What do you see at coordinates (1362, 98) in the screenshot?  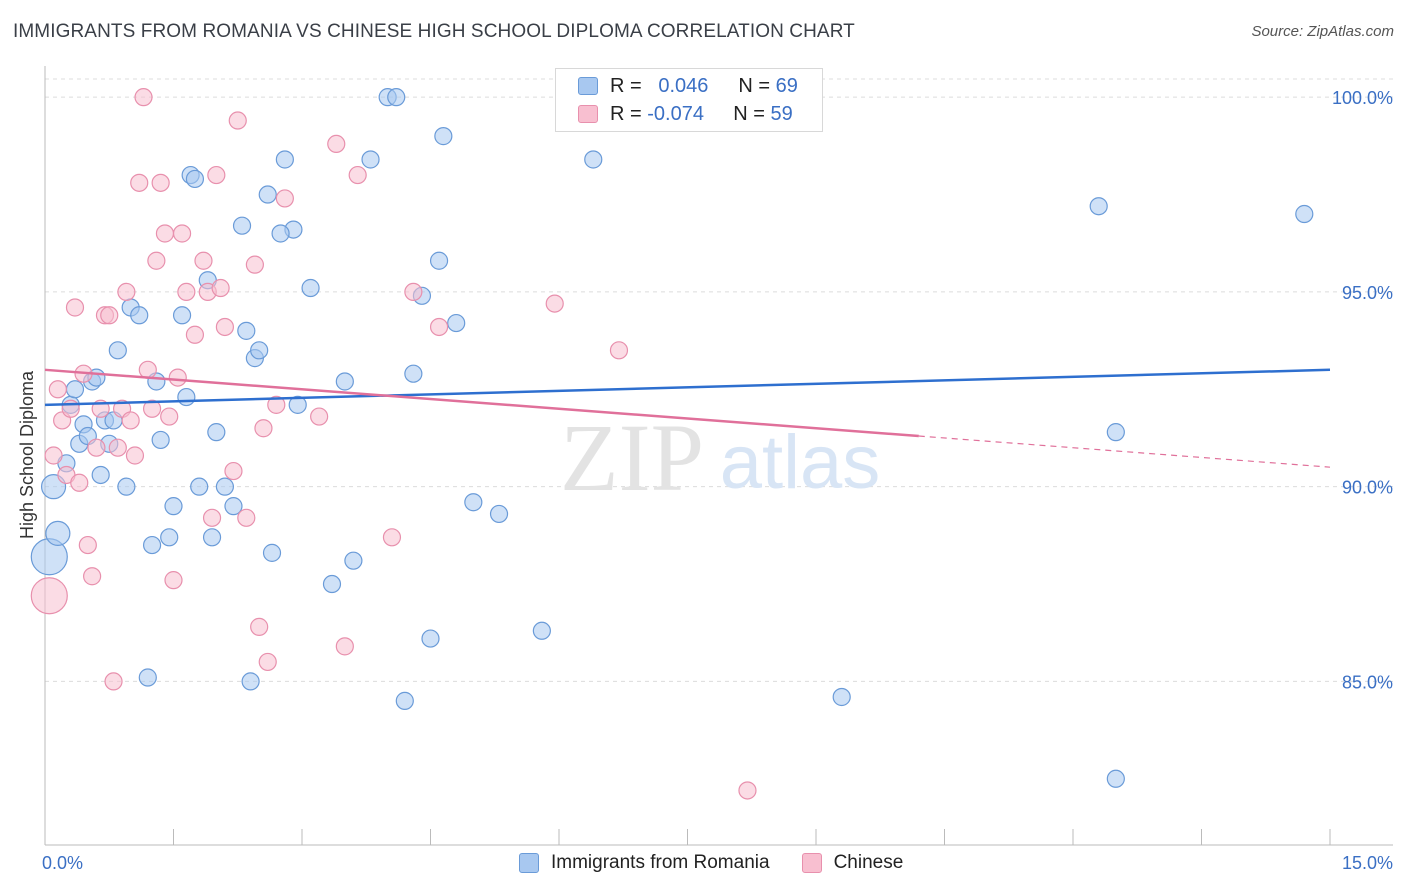 I see `y-tick-label: 100.0%` at bounding box center [1362, 98].